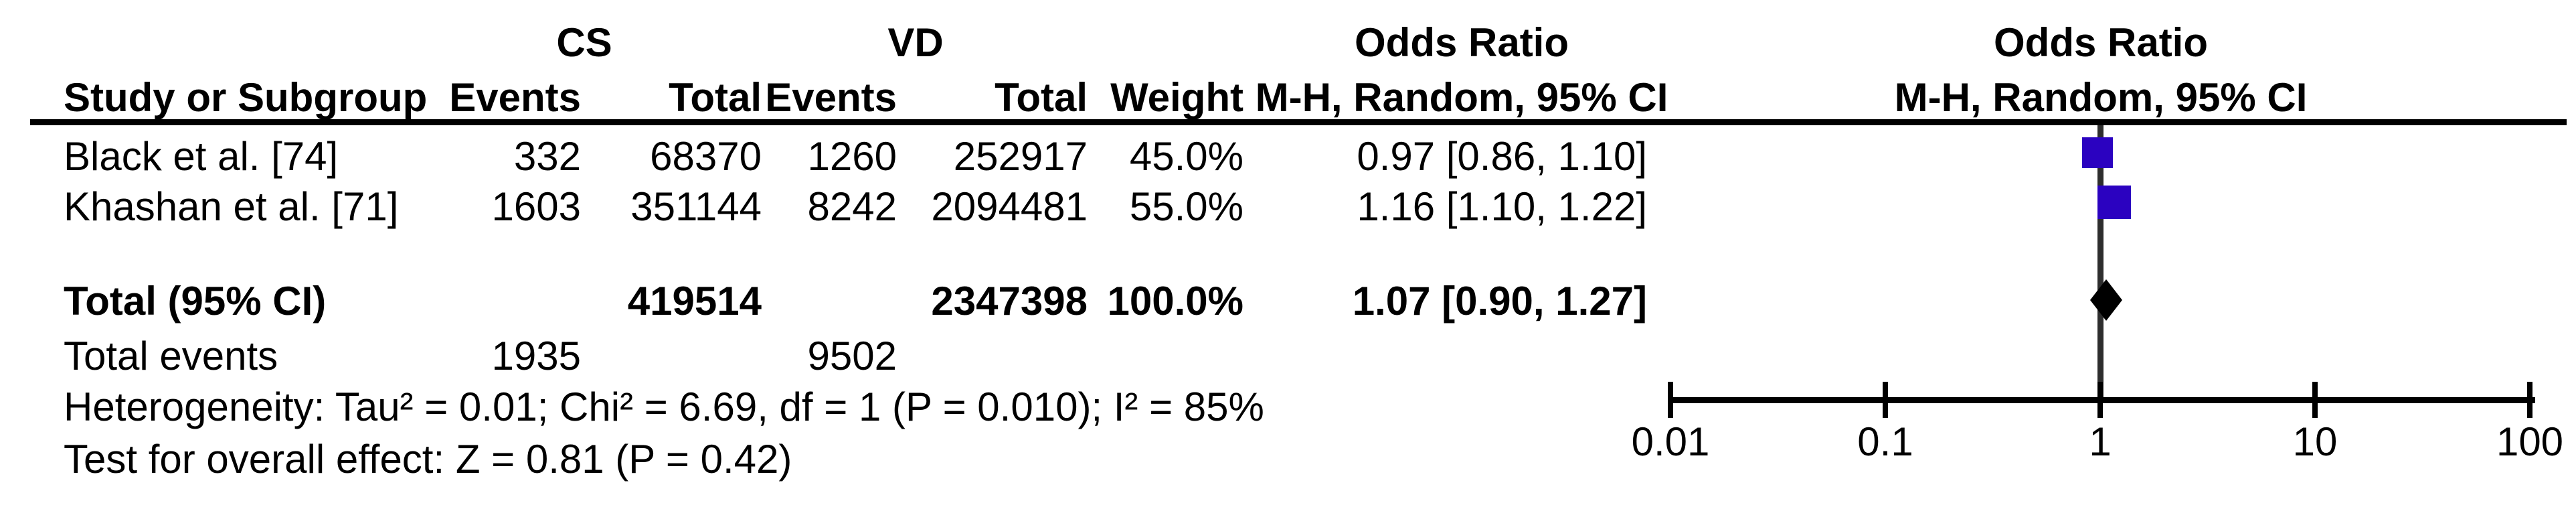  Describe the element at coordinates (1020, 156) in the screenshot. I see `total-vd-value: 252917` at that location.